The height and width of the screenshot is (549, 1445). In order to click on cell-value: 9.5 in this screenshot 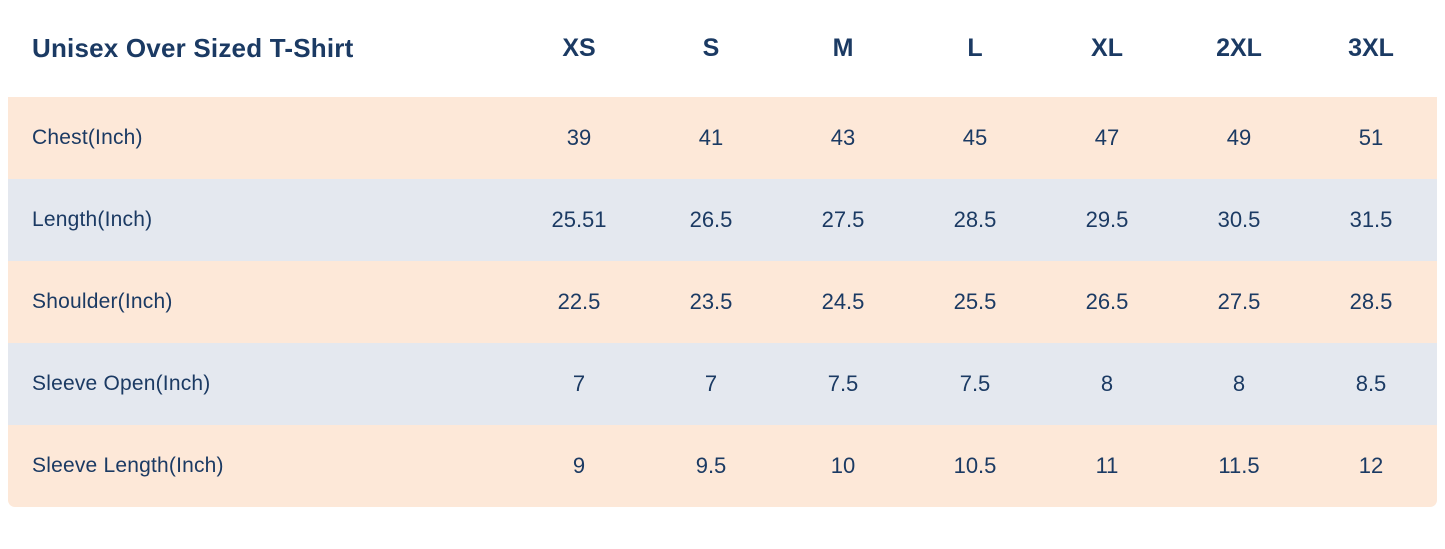, I will do `click(711, 465)`.